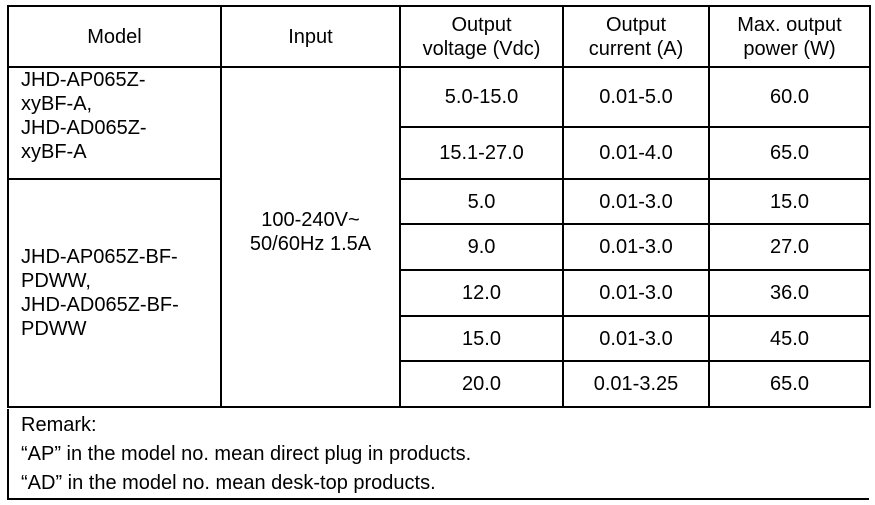  What do you see at coordinates (481, 153) in the screenshot?
I see `voltage-cell: 15.1-27.0` at bounding box center [481, 153].